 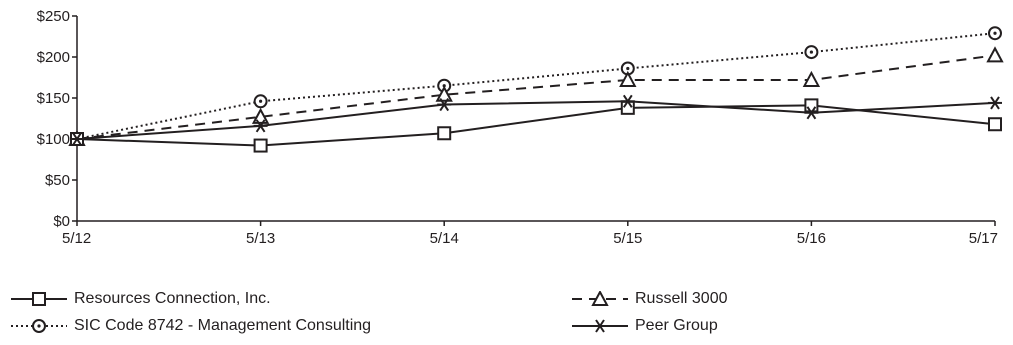 What do you see at coordinates (627, 238) in the screenshot?
I see `x-tick-label: 5/15` at bounding box center [627, 238].